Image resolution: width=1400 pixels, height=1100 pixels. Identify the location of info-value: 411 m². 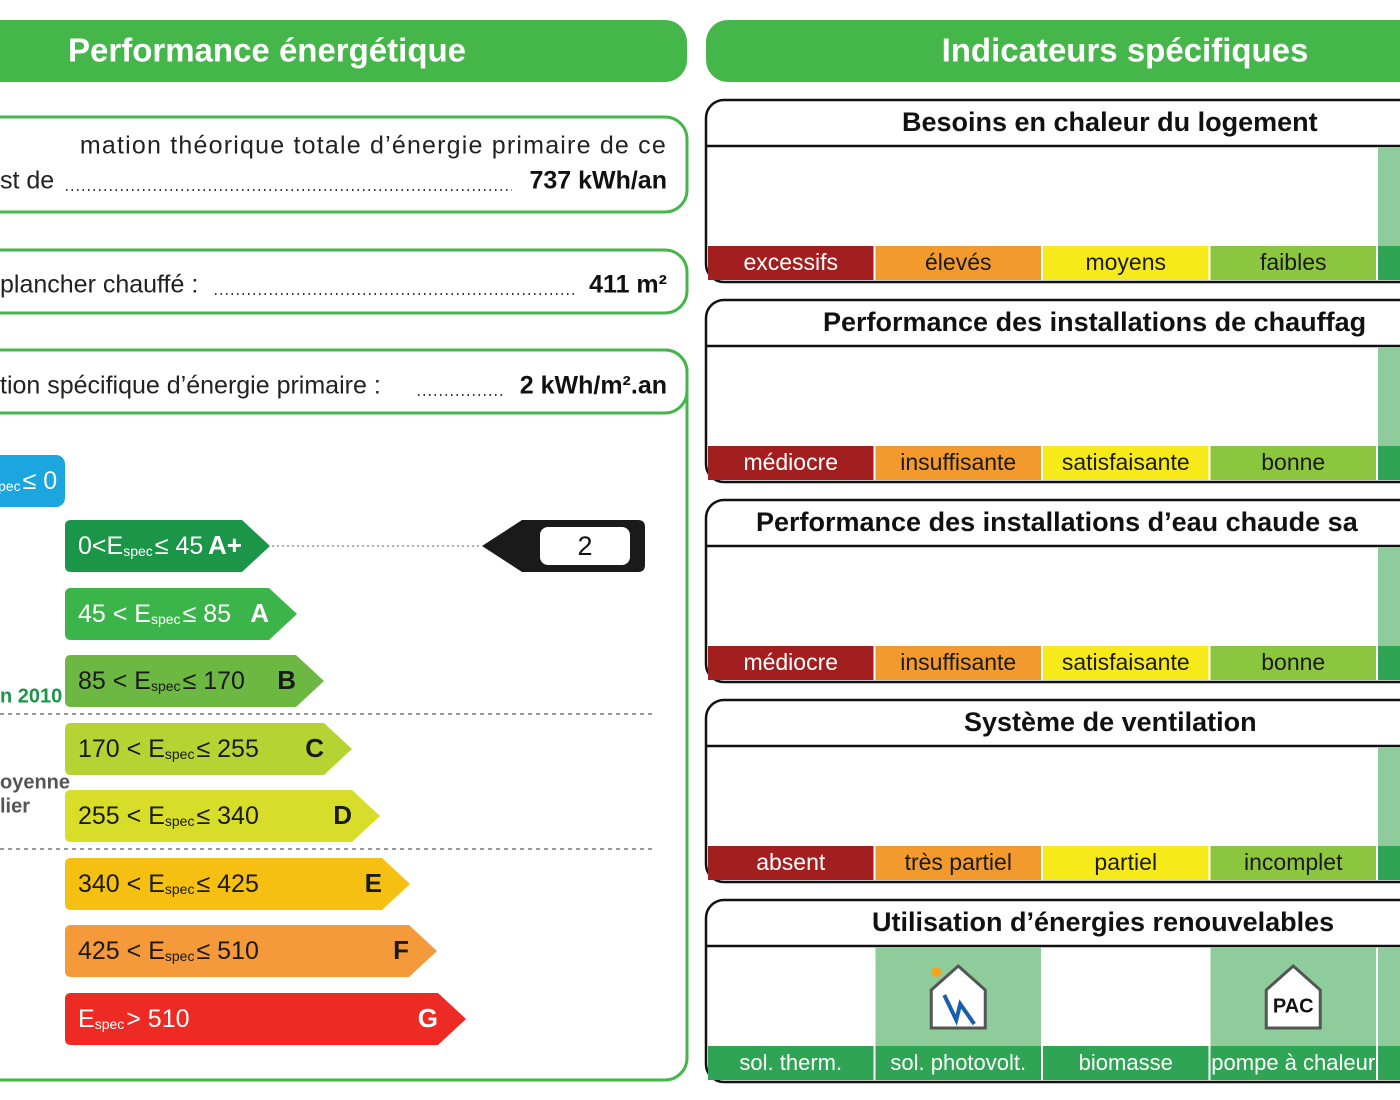
(628, 285).